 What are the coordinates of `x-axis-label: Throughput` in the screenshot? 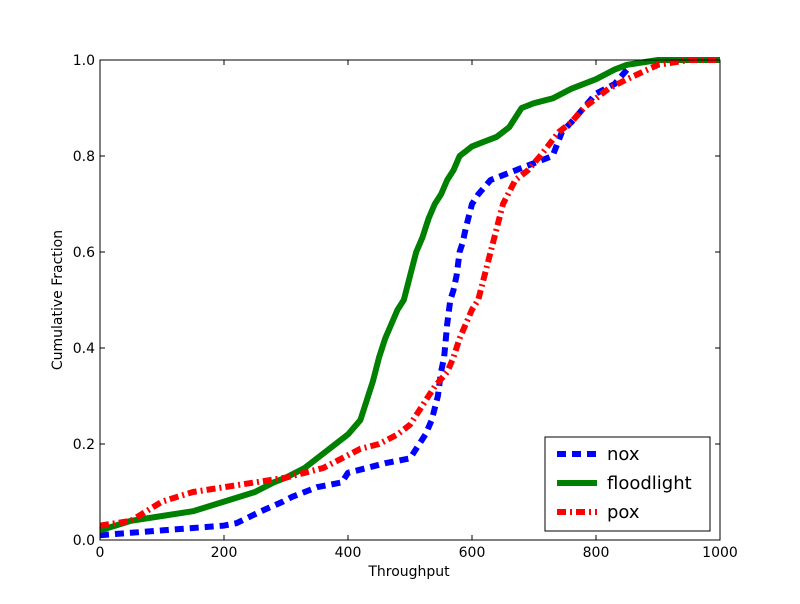 It's located at (408, 572).